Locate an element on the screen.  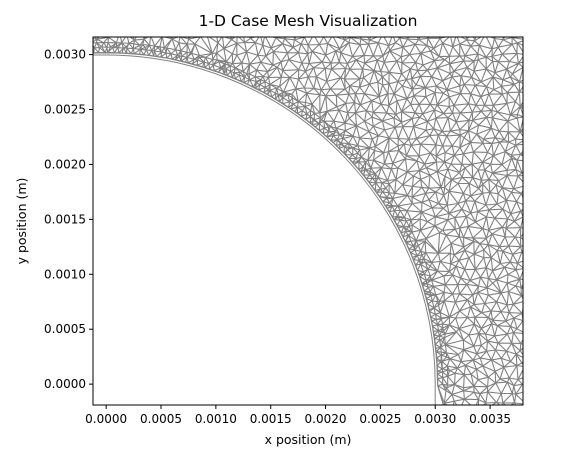
y-tick-label: 0.0025 is located at coordinates (65, 110).